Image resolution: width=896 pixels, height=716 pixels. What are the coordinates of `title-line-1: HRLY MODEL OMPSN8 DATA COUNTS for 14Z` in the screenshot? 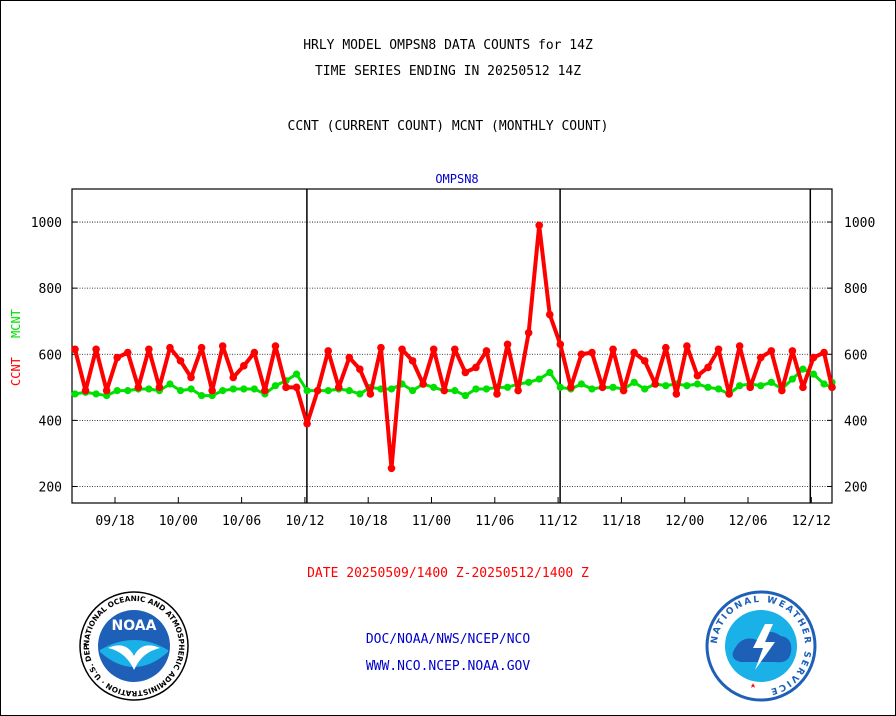 It's located at (448, 45).